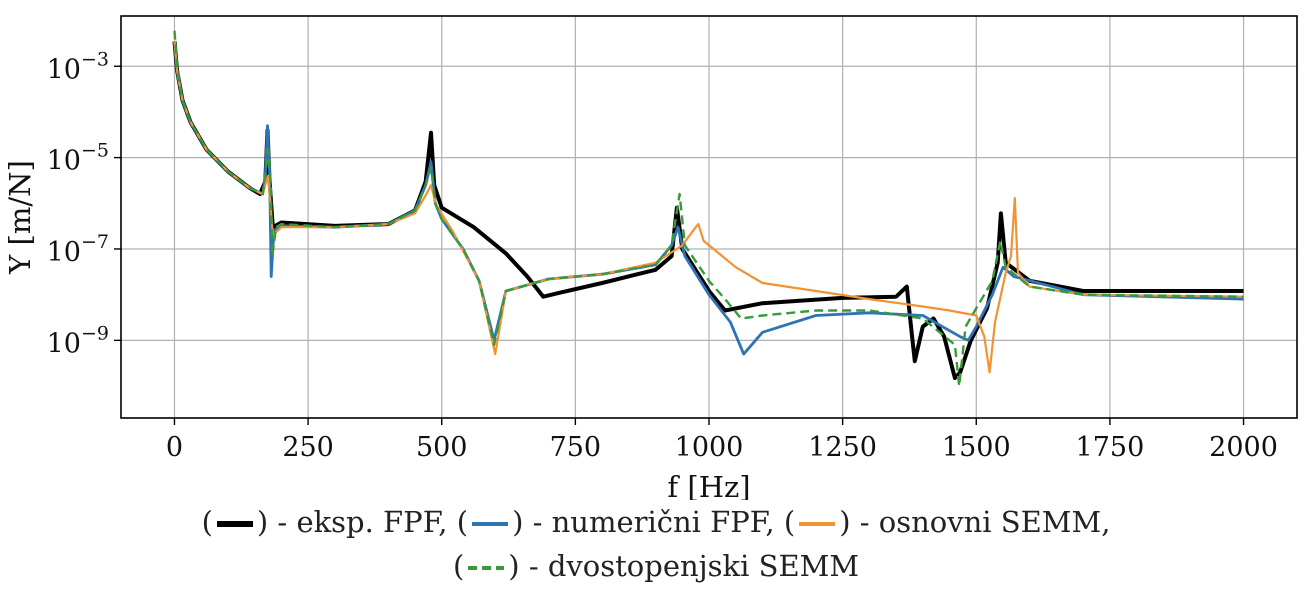 The height and width of the screenshot is (594, 1312). Describe the element at coordinates (78, 66) in the screenshot. I see `y-tick-label: 10⁻³` at that location.